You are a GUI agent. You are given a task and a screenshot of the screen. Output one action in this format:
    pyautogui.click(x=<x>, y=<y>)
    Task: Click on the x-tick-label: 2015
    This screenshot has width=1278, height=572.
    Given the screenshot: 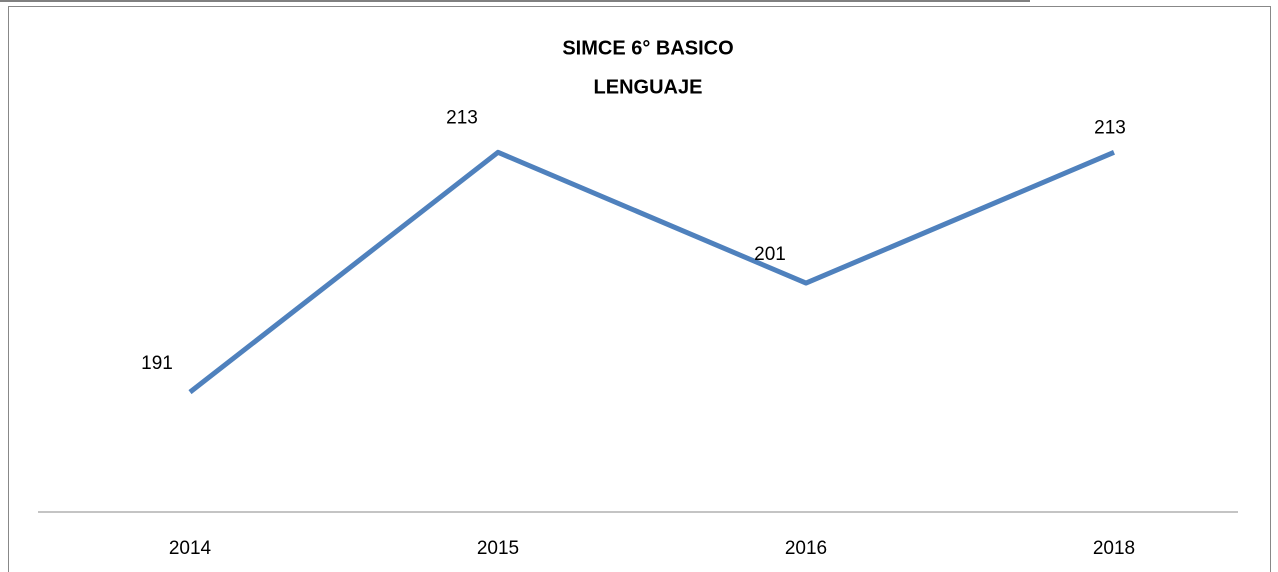 What is the action you would take?
    pyautogui.click(x=498, y=548)
    